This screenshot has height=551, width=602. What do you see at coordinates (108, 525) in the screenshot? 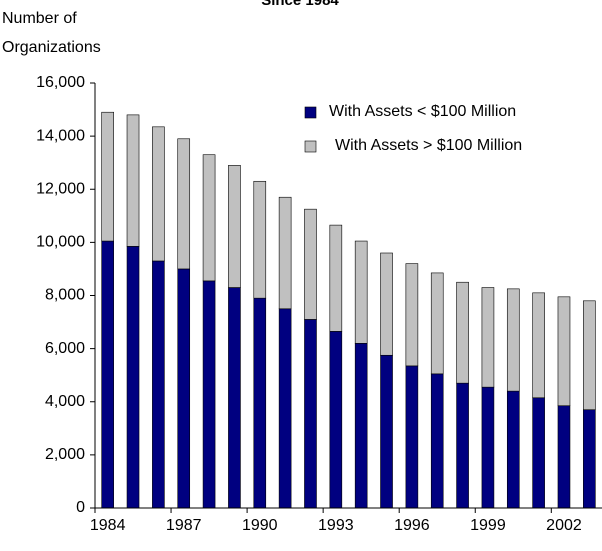
I see `x-tick-label: 1984` at bounding box center [108, 525].